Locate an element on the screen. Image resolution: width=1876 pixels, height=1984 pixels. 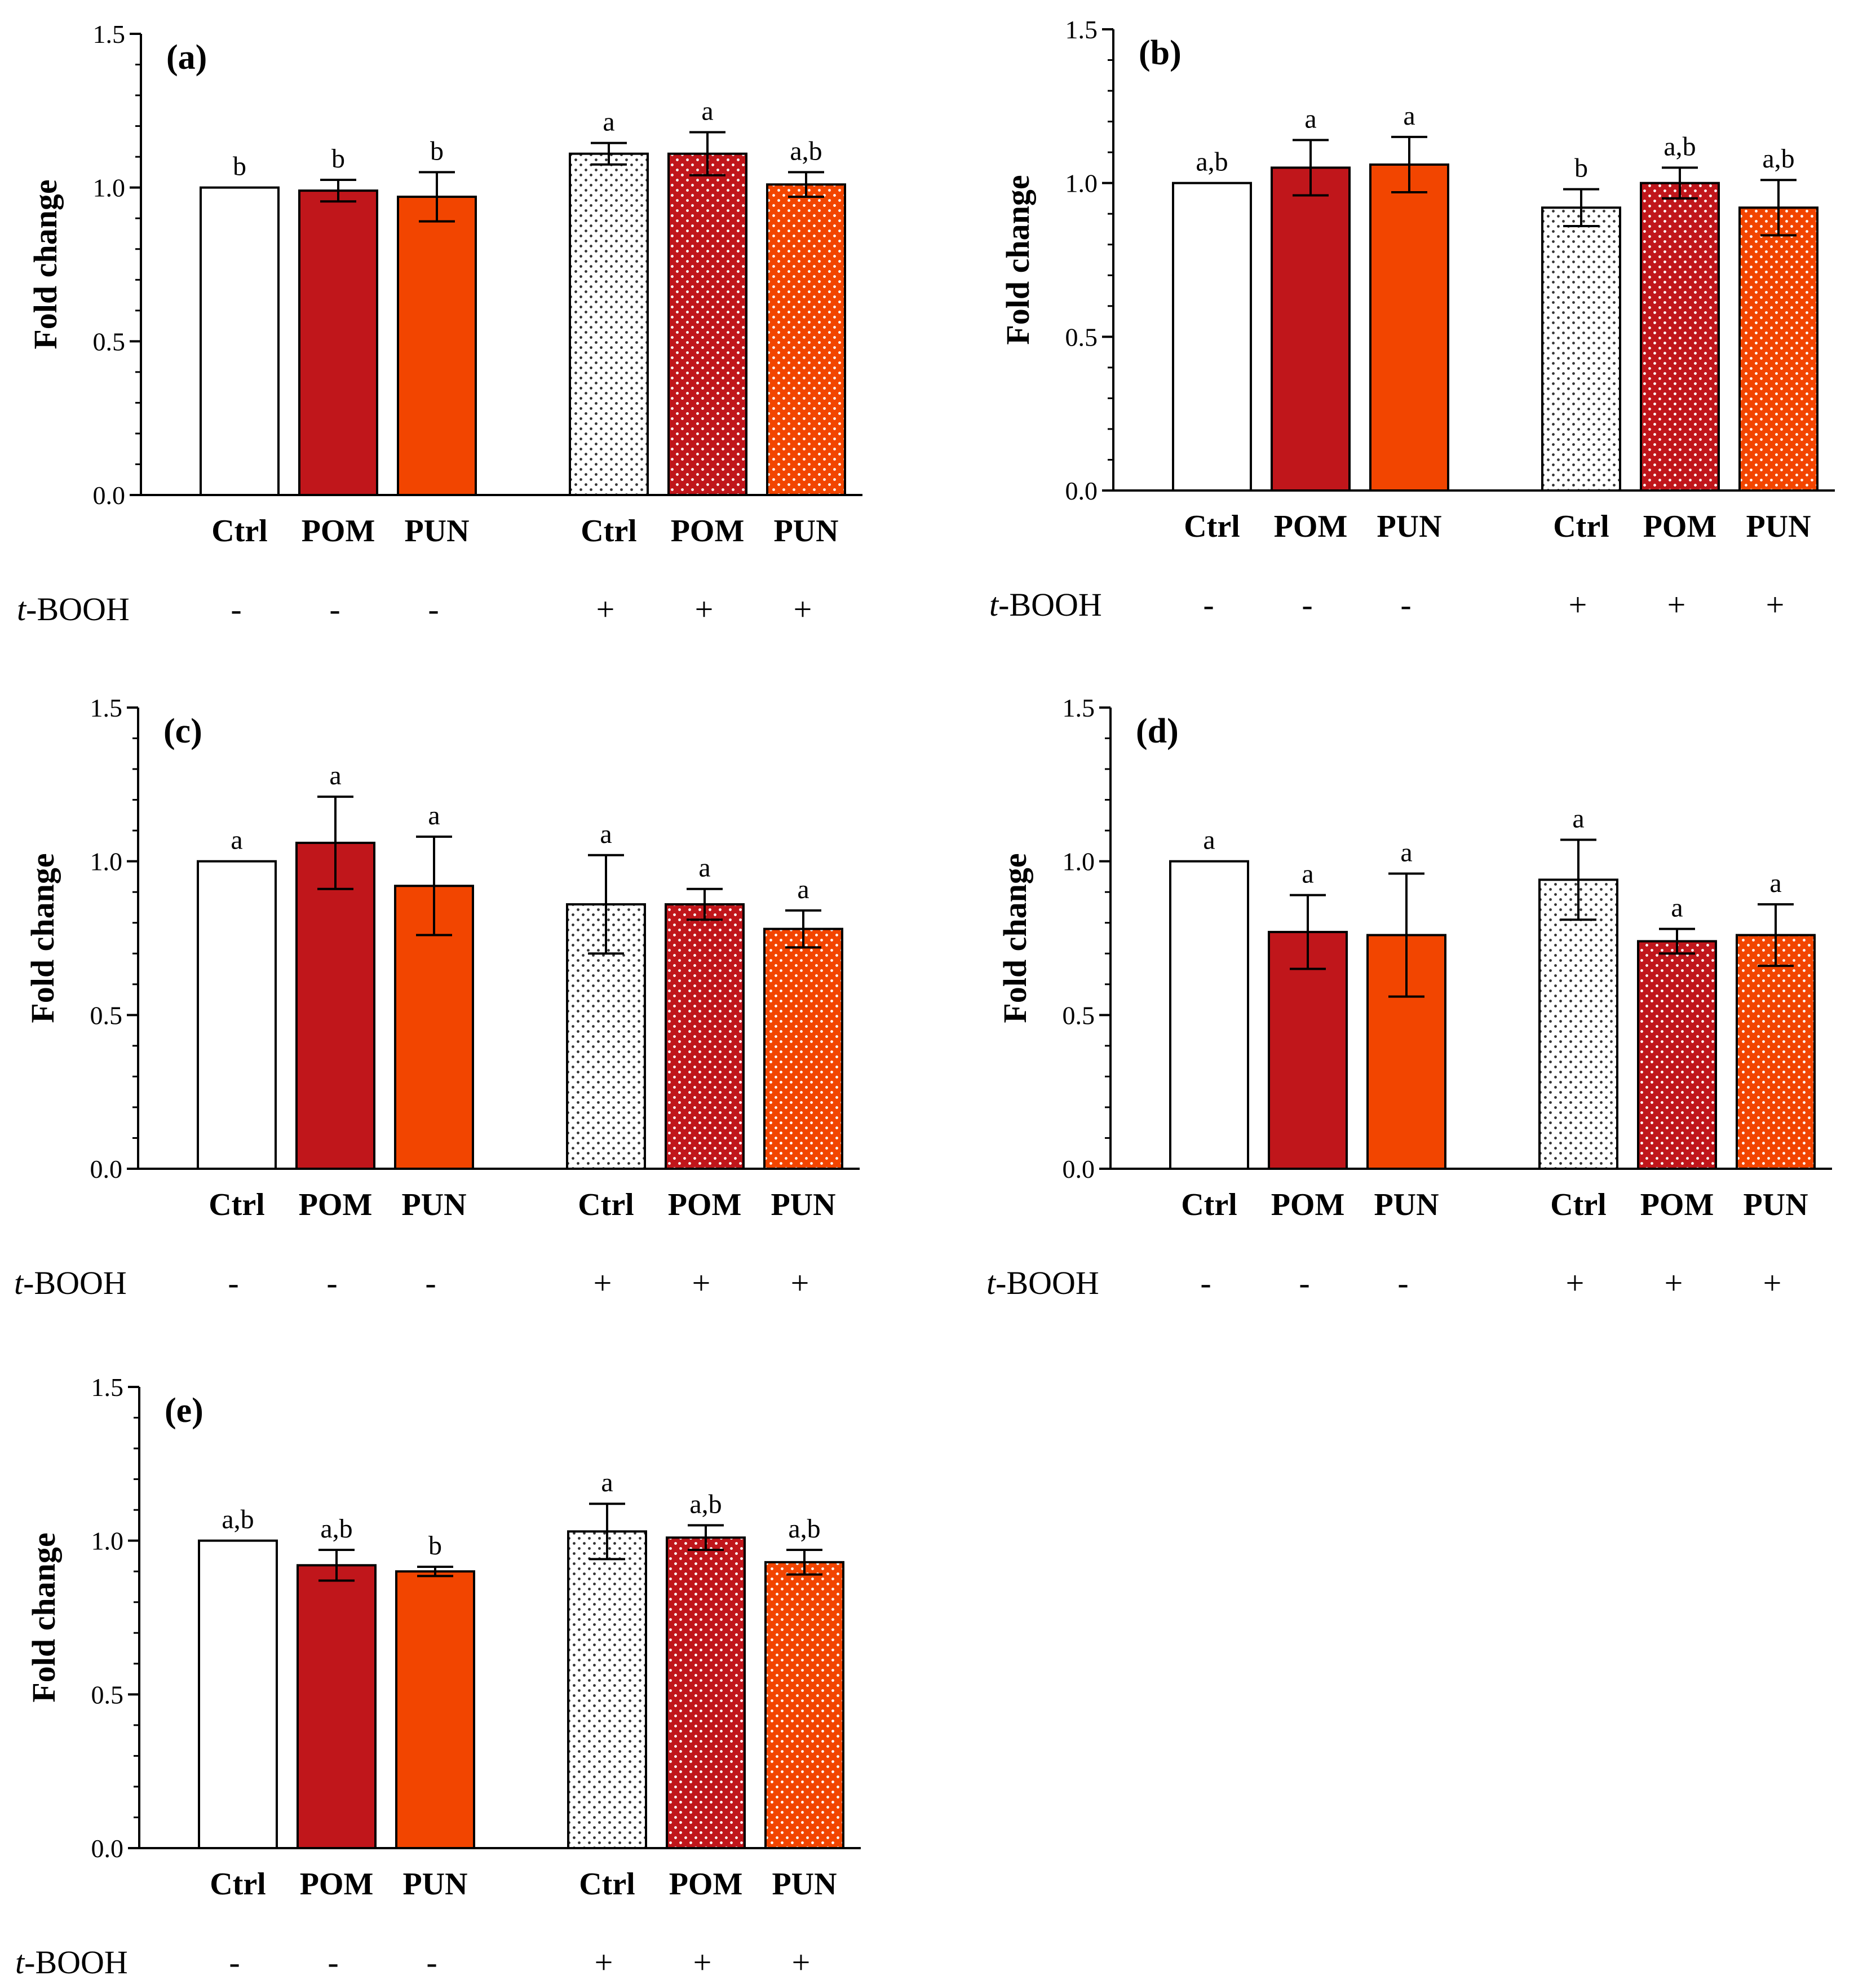
panel-label: (a) is located at coordinates (187, 57).